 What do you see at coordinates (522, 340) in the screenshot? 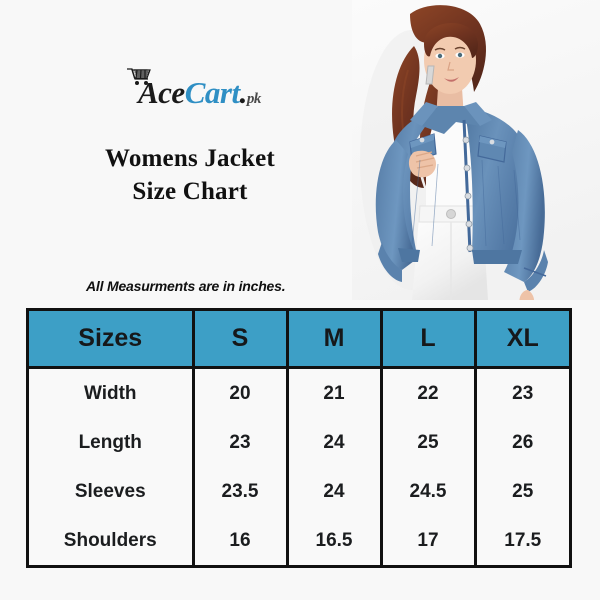
I see `column-header-xl: XL` at bounding box center [522, 340].